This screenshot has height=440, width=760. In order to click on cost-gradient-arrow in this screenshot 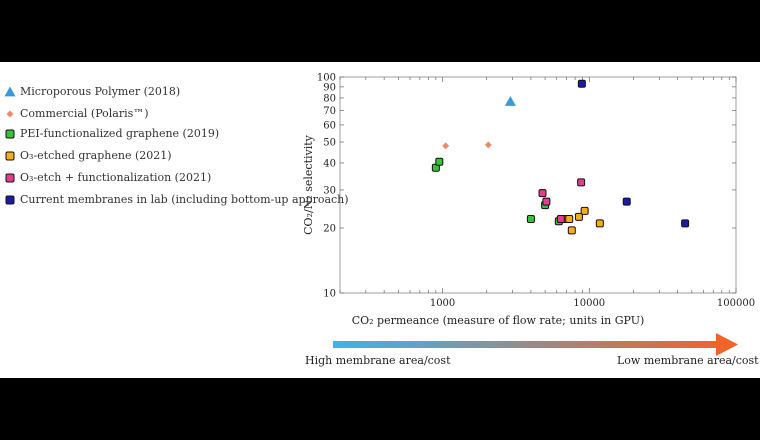, I will do `click(535, 344)`.